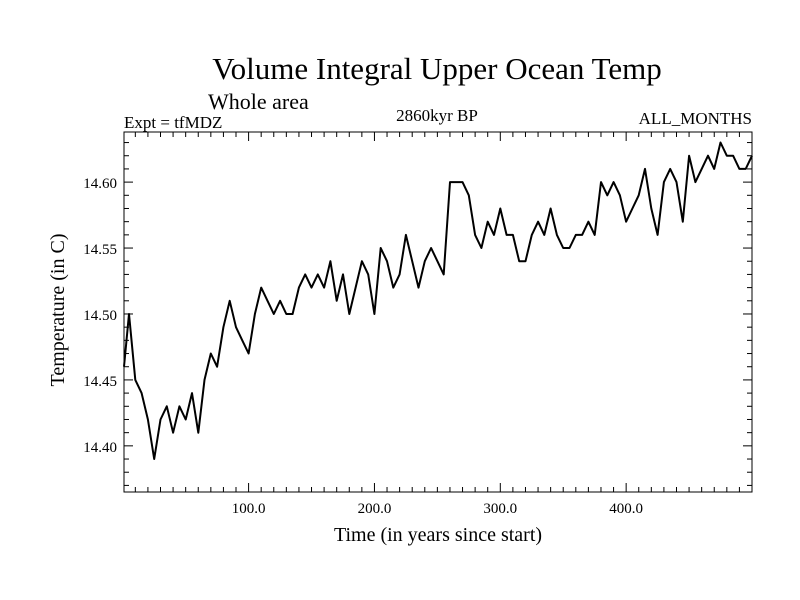 This screenshot has height=600, width=800. What do you see at coordinates (100, 448) in the screenshot?
I see `y-tick-label: 14.40` at bounding box center [100, 448].